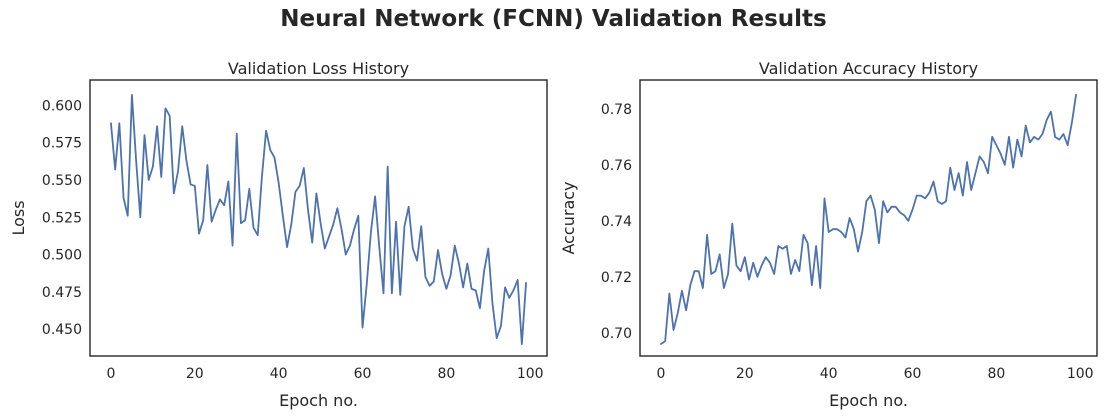 The width and height of the screenshot is (1107, 419). I want to click on accuracy-x-axis-label: Epoch no., so click(868, 400).